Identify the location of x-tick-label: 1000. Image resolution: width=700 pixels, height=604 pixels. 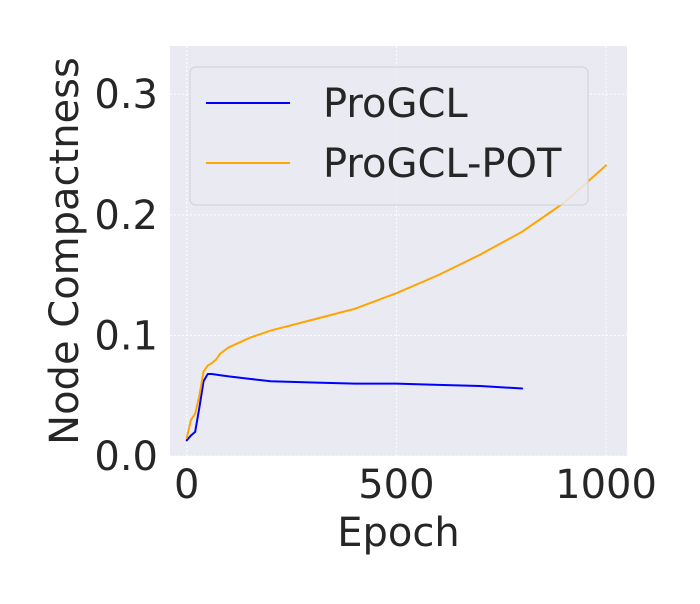
(606, 485).